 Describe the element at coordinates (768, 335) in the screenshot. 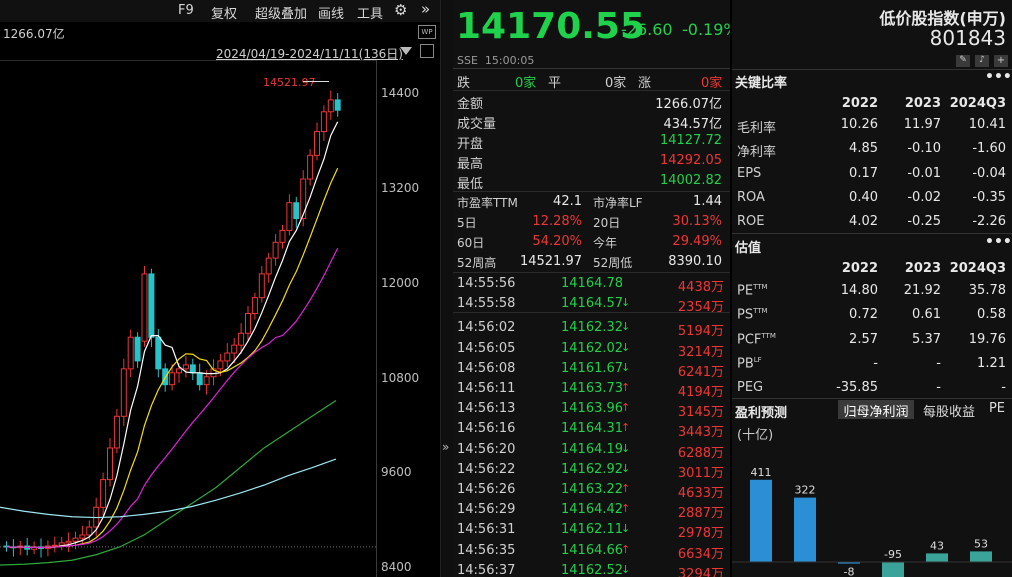

I see `ratio-label-suffix: TTM` at that location.